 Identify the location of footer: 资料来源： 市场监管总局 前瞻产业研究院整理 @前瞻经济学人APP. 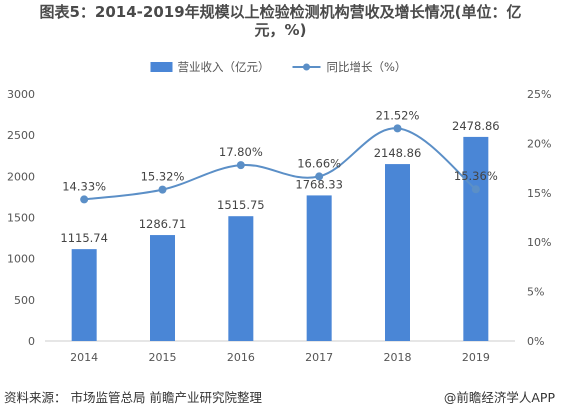
(280, 396).